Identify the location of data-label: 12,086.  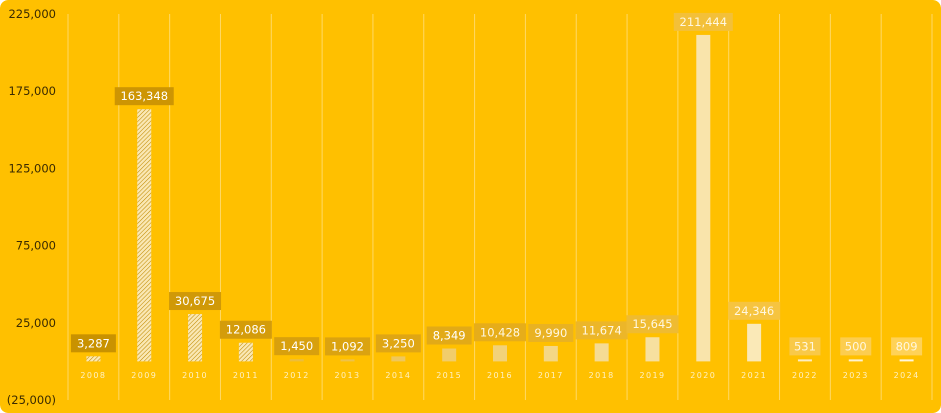
(246, 330).